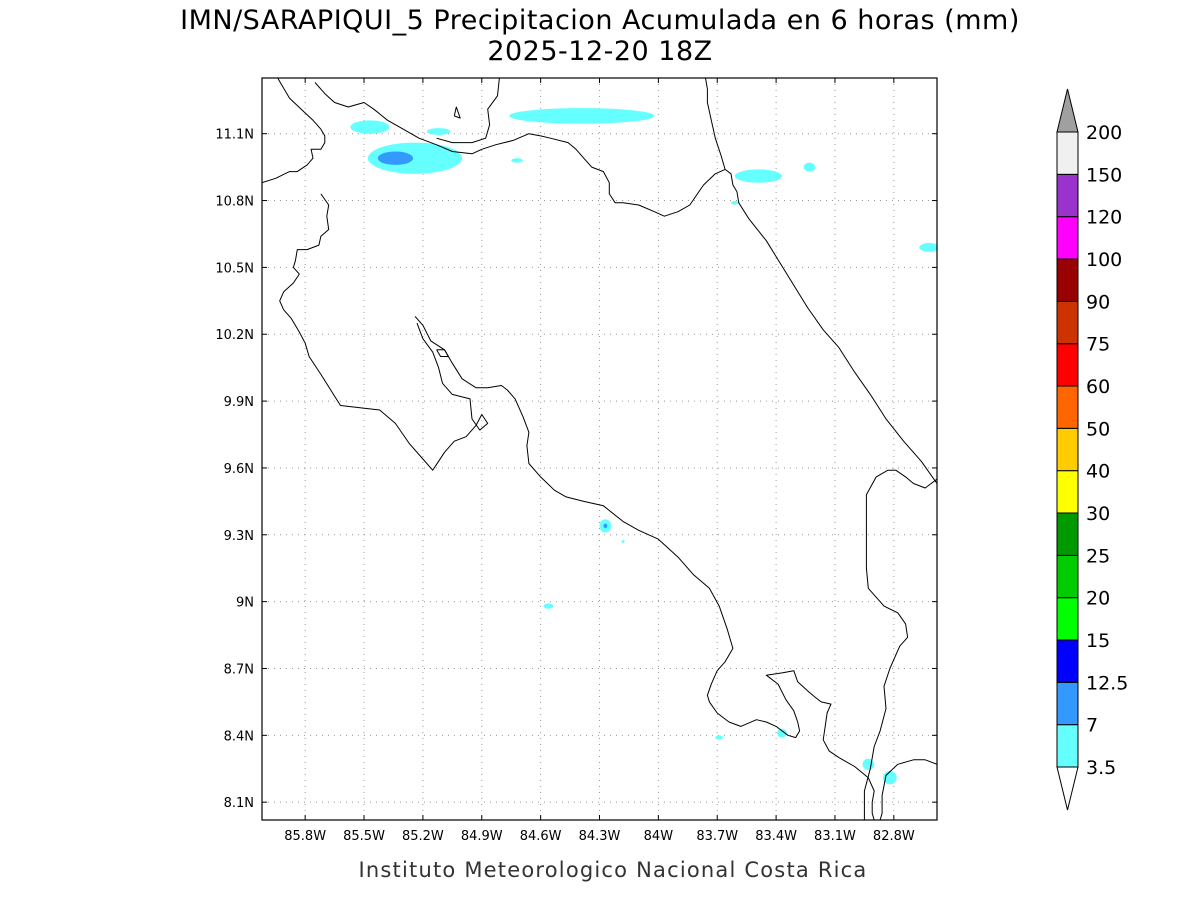 The image size is (1200, 900). What do you see at coordinates (894, 836) in the screenshot?
I see `lon-tick-label: 82.8W` at bounding box center [894, 836].